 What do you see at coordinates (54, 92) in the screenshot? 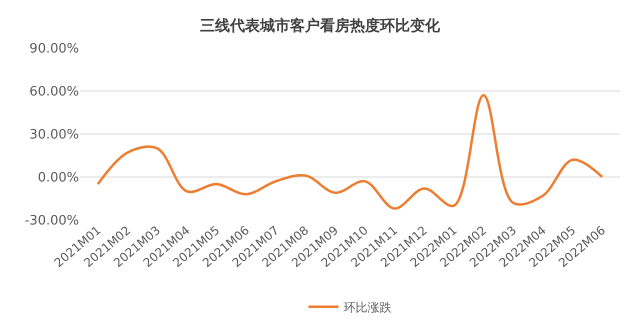
I see `y-tick-label: 60.00%` at bounding box center [54, 92].